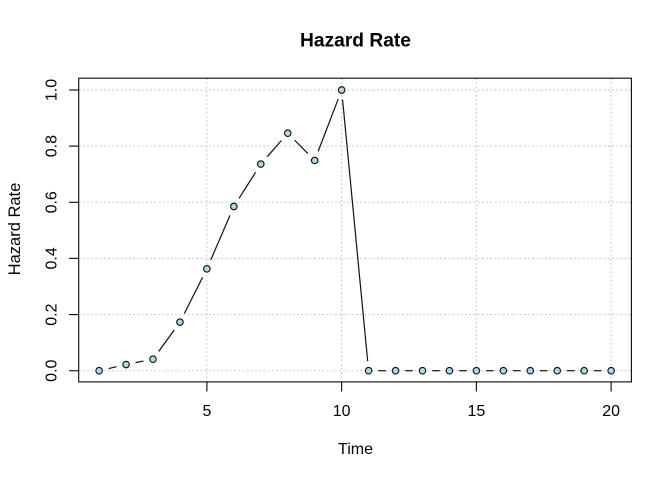 Image resolution: width=672 pixels, height=485 pixels. What do you see at coordinates (342, 411) in the screenshot?
I see `svg-text: 10` at bounding box center [342, 411].